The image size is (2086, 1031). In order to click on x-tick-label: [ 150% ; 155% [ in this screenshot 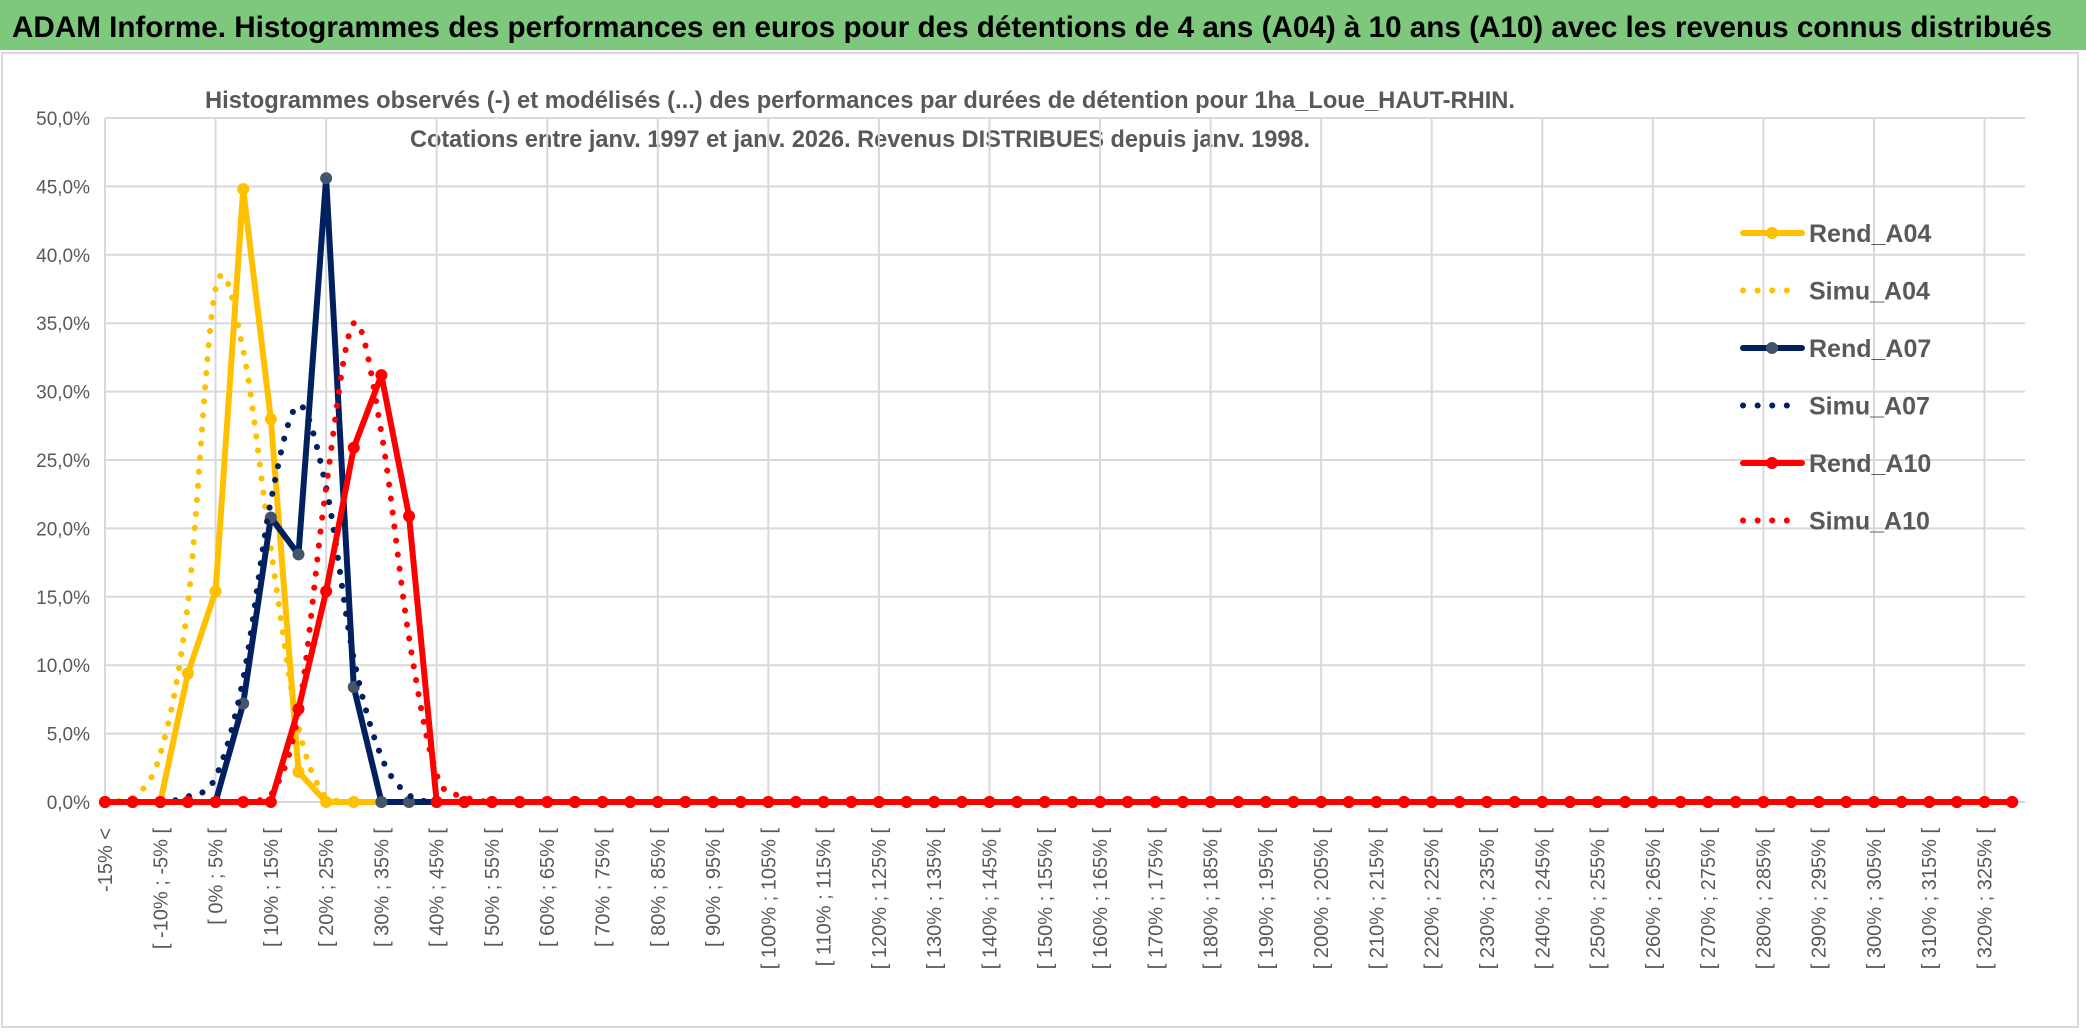, I will do `click(1046, 899)`.